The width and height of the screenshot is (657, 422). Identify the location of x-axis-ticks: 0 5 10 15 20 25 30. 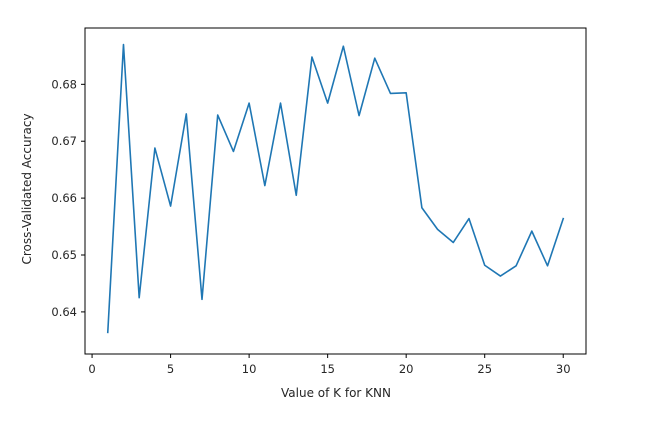
(329, 365).